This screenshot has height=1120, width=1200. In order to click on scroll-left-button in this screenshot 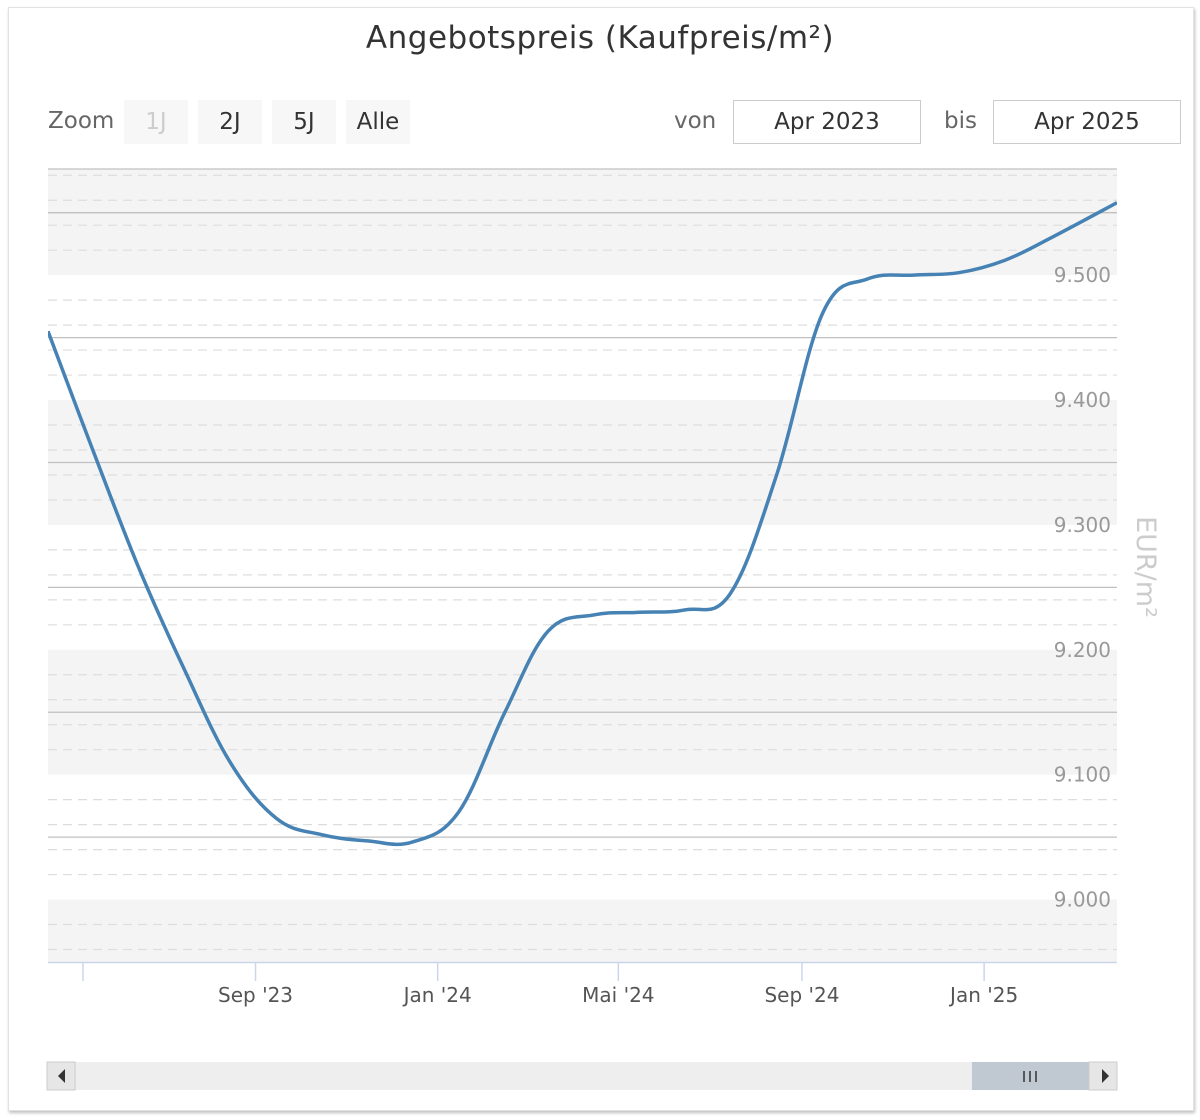, I will do `click(61, 1076)`.